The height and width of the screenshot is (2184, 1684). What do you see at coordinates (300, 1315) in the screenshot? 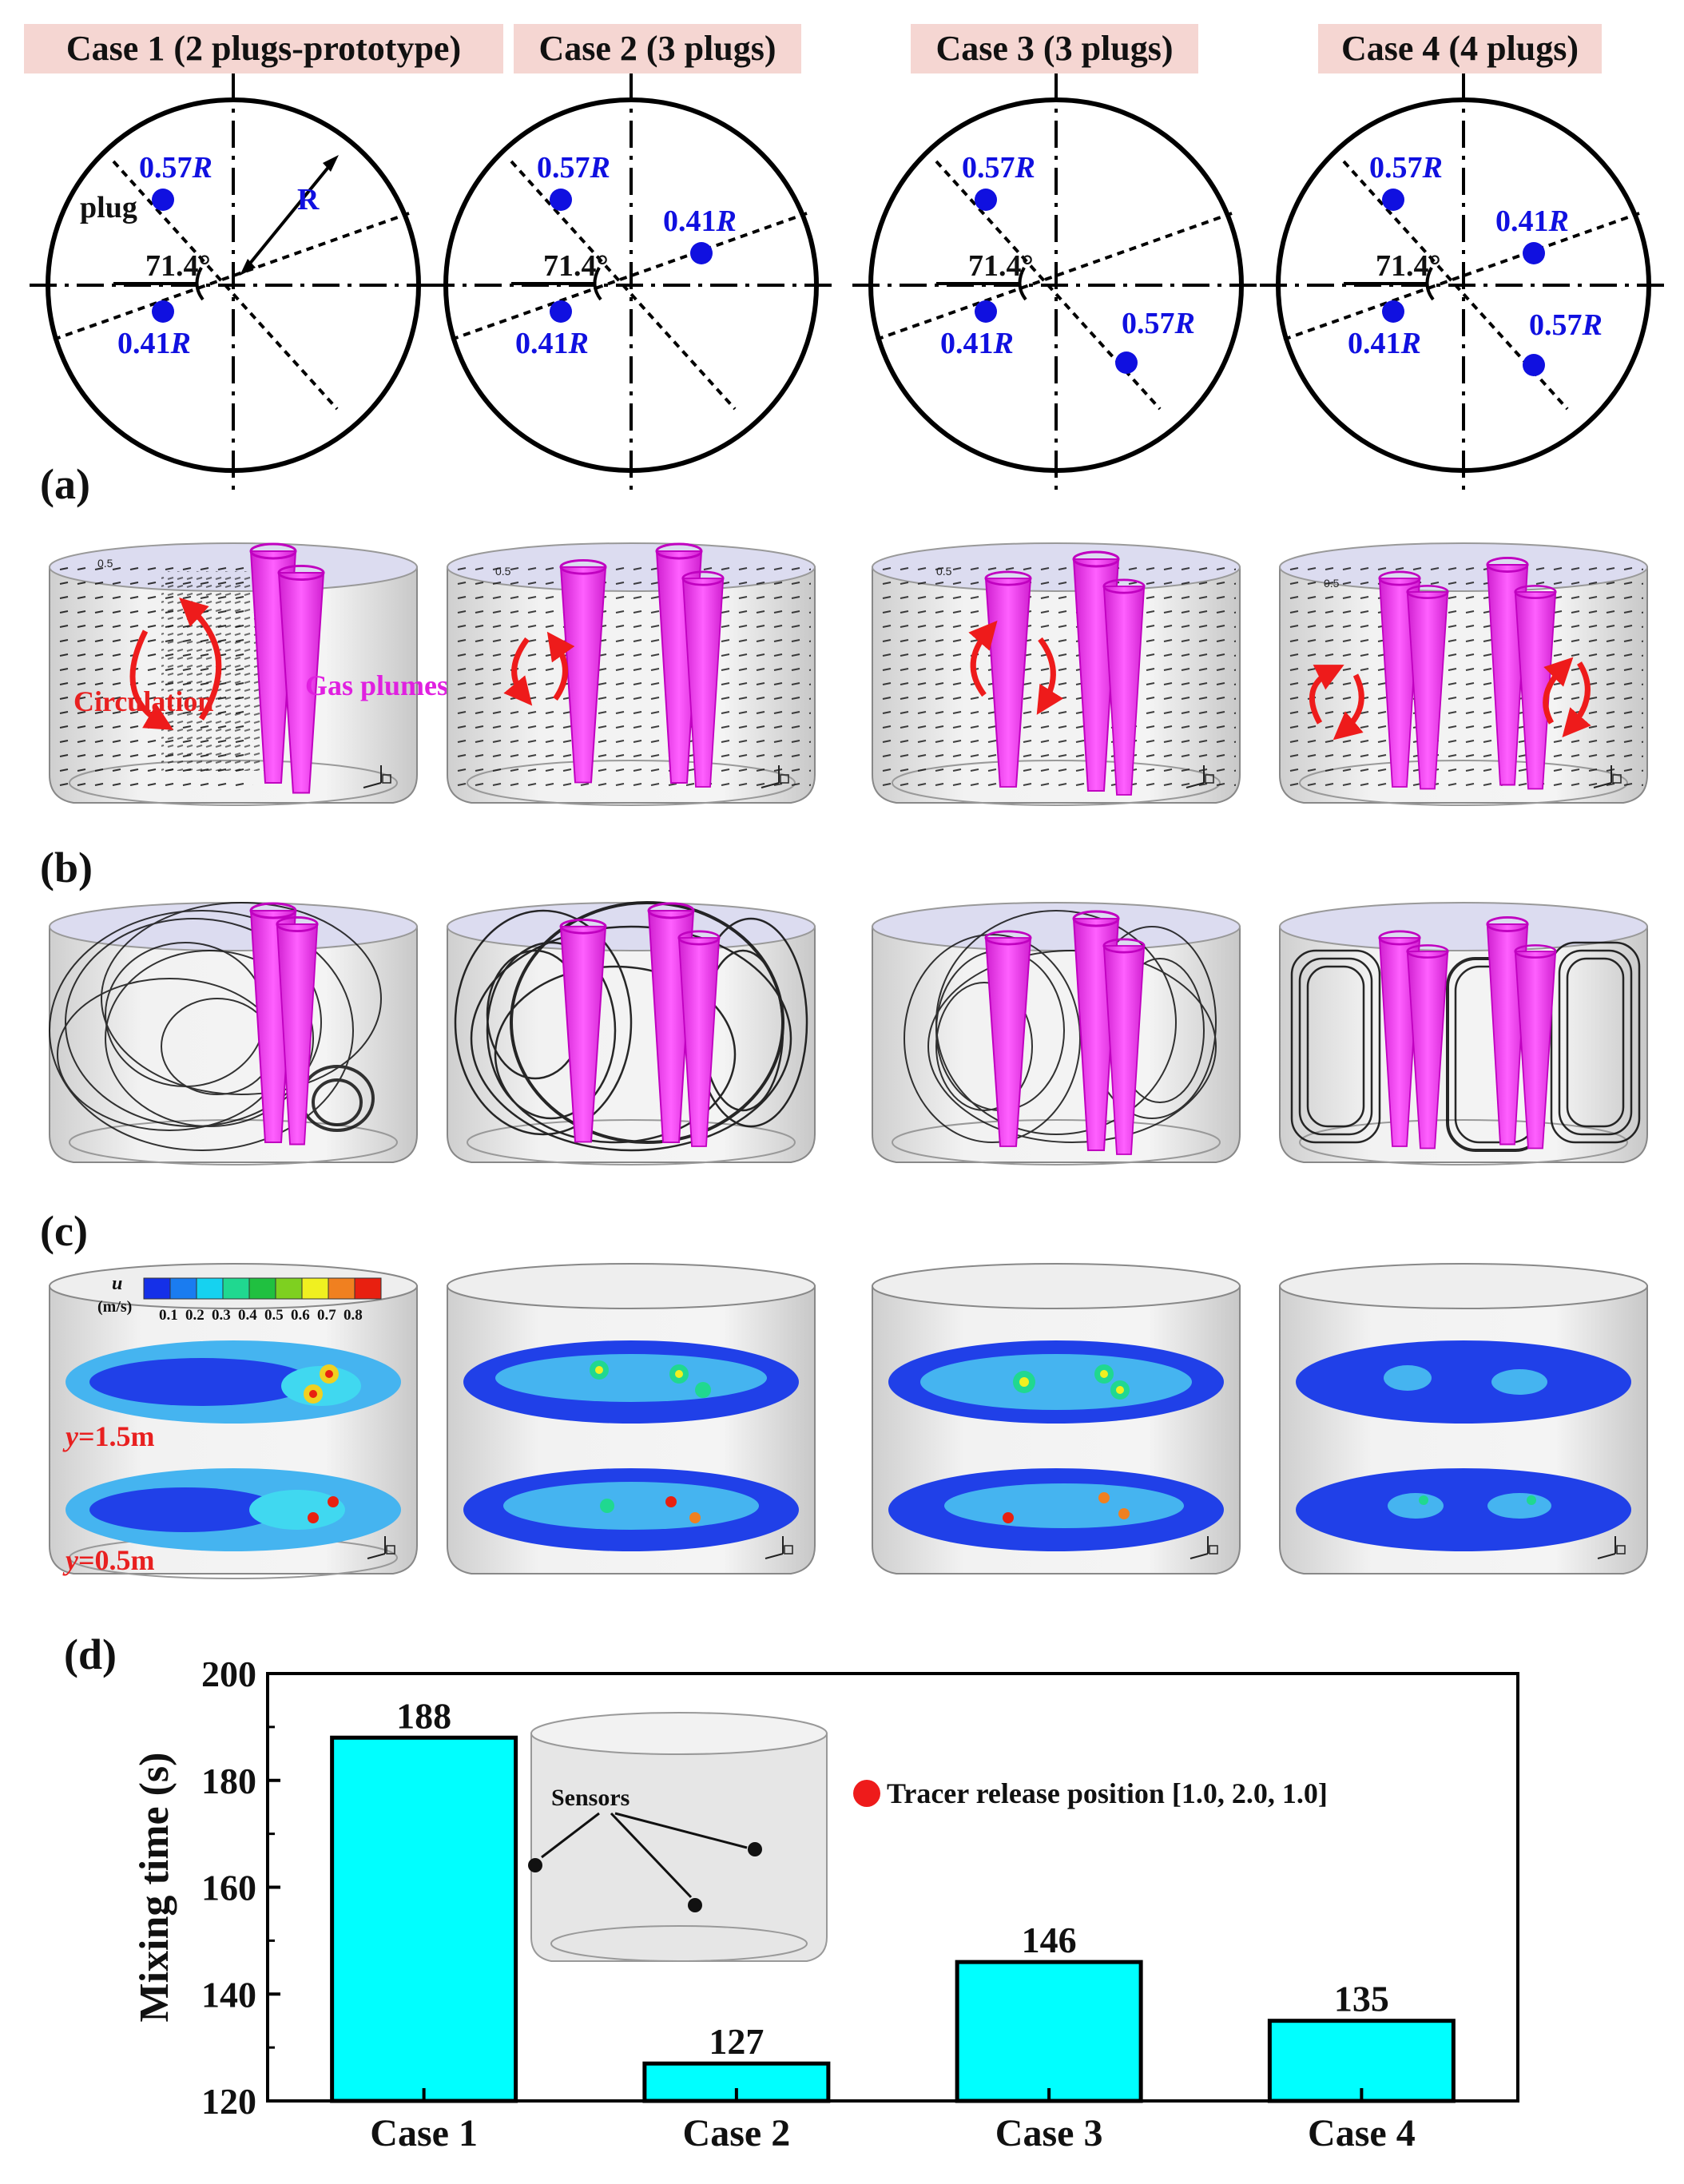
I see `colorbar-tick-label: 0.6` at bounding box center [300, 1315].